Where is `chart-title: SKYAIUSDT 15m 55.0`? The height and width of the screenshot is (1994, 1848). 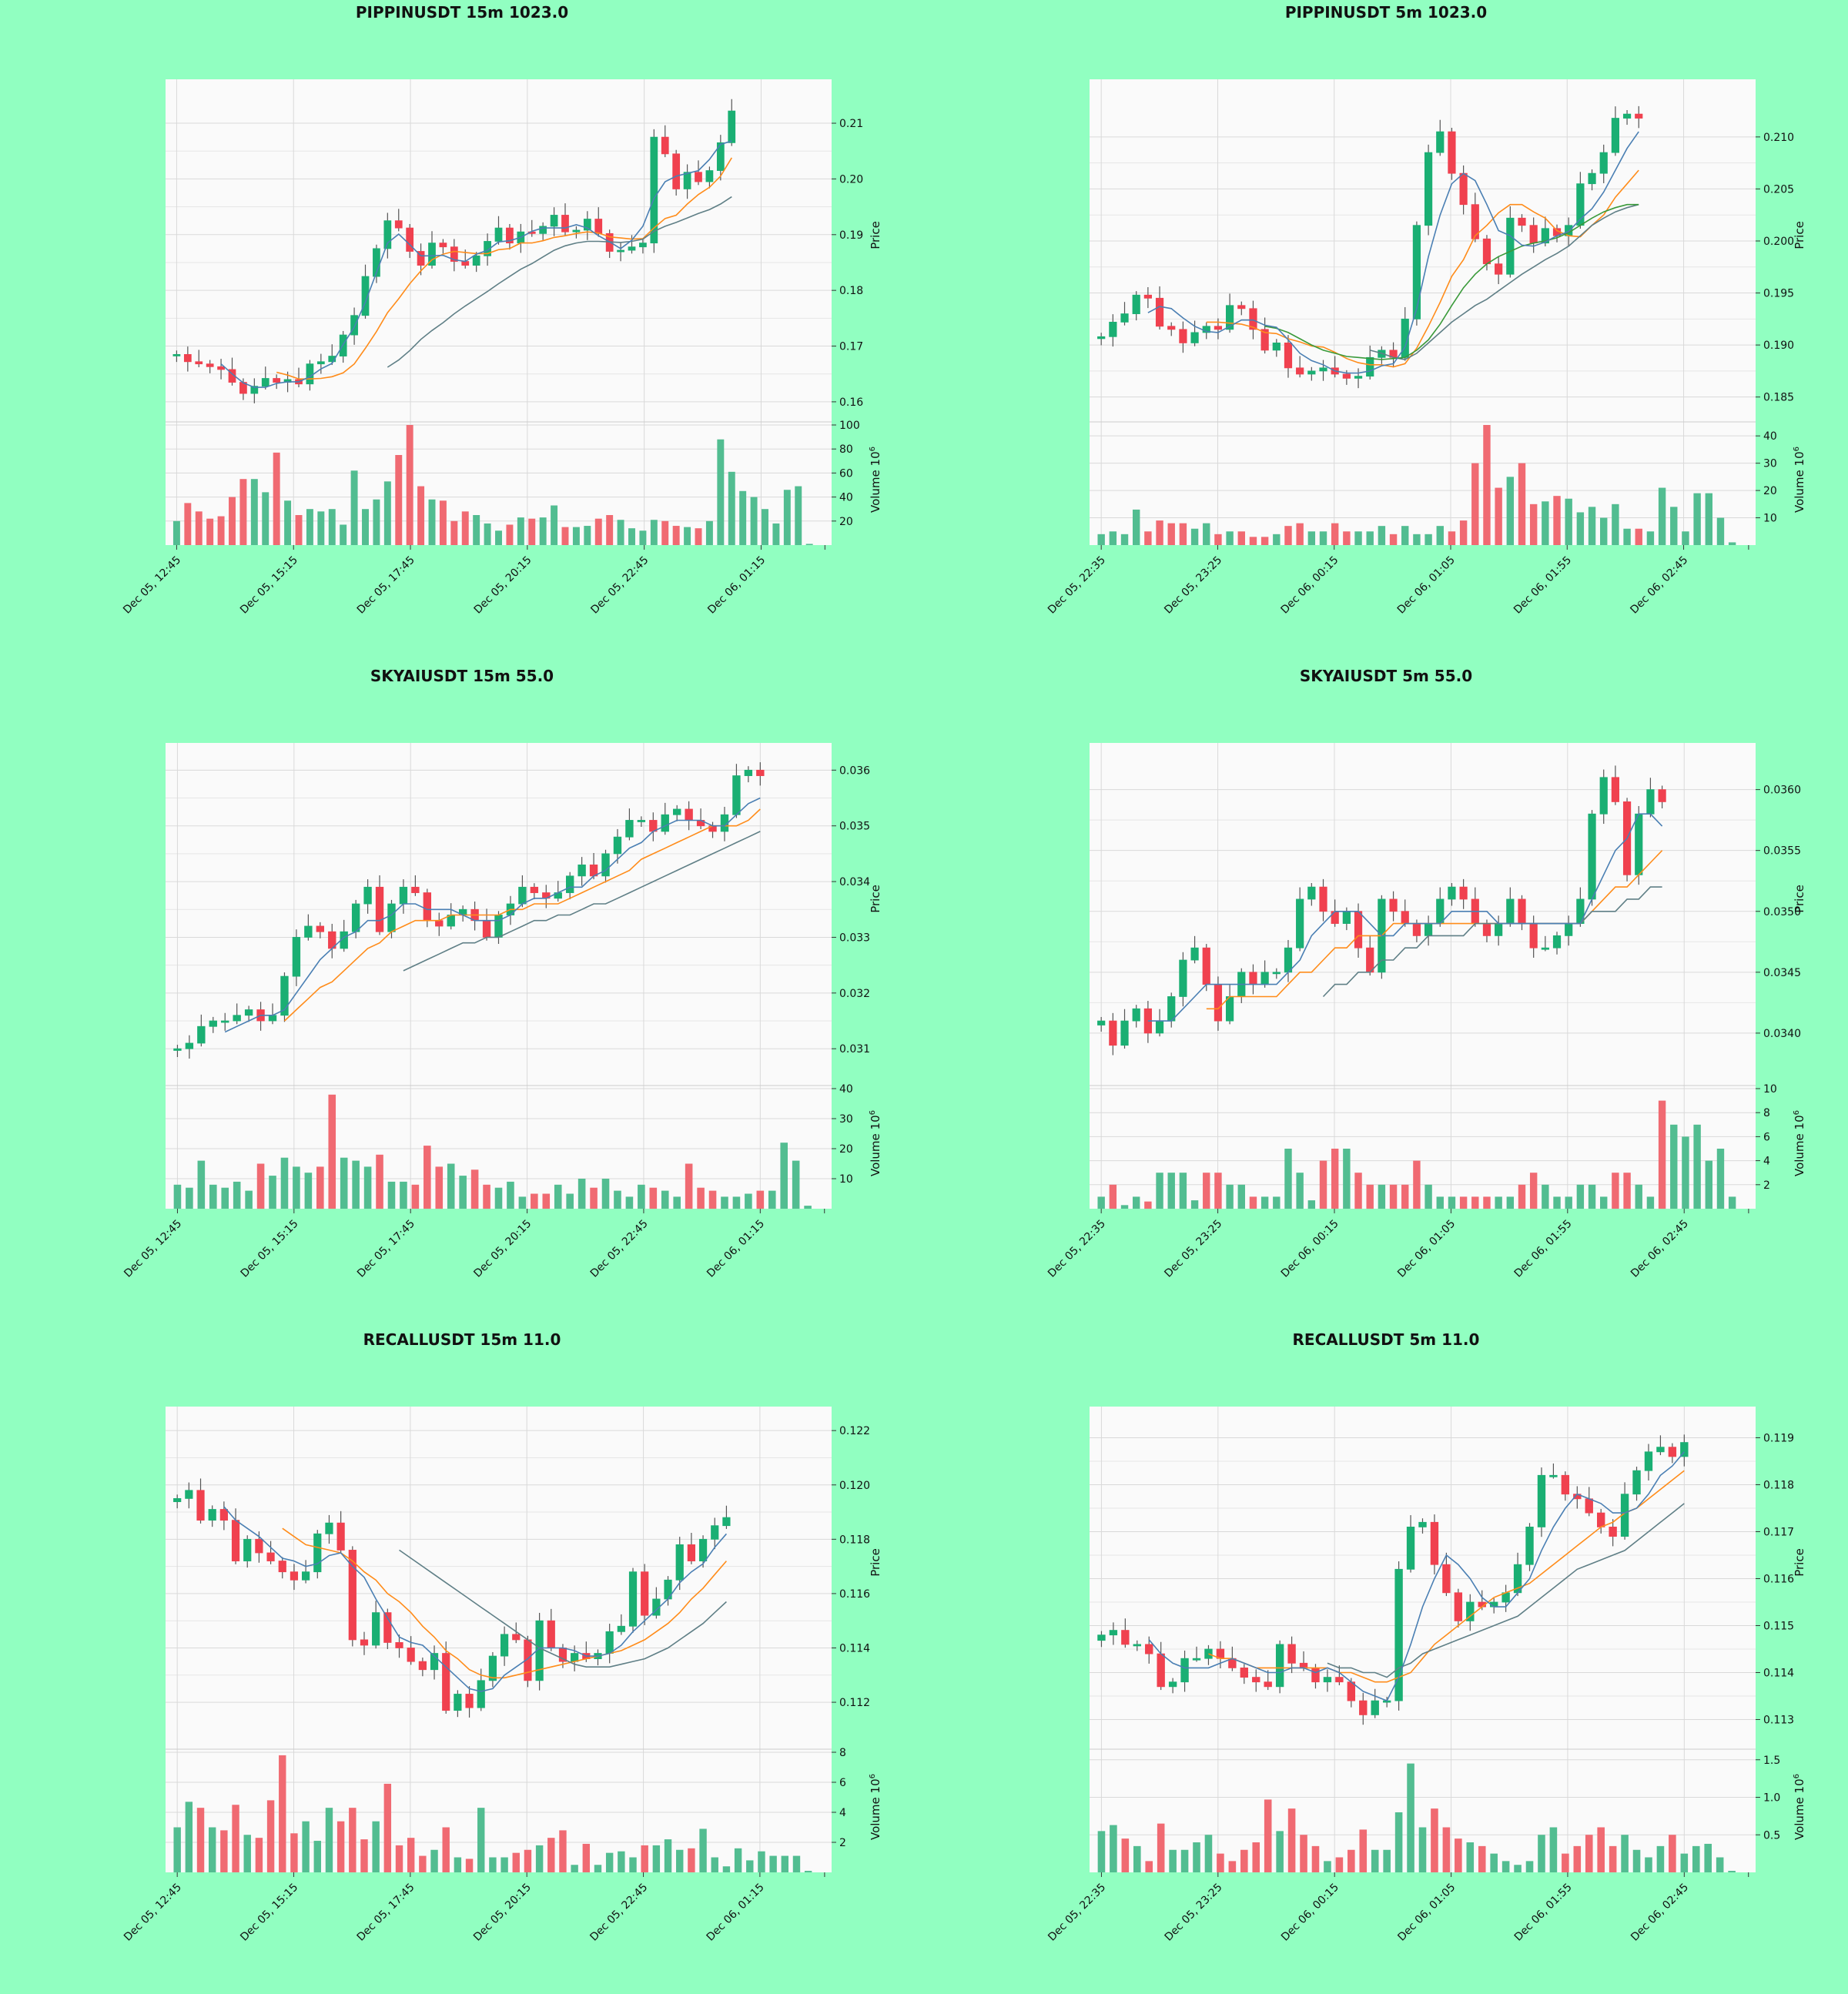 chart-title: SKYAIUSDT 15m 55.0 is located at coordinates (462, 676).